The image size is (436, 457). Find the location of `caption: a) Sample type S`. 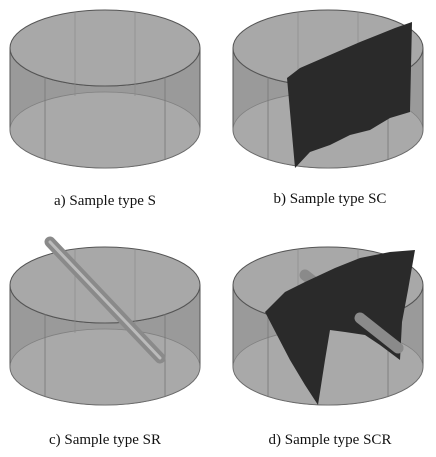

caption: a) Sample type S is located at coordinates (105, 201).